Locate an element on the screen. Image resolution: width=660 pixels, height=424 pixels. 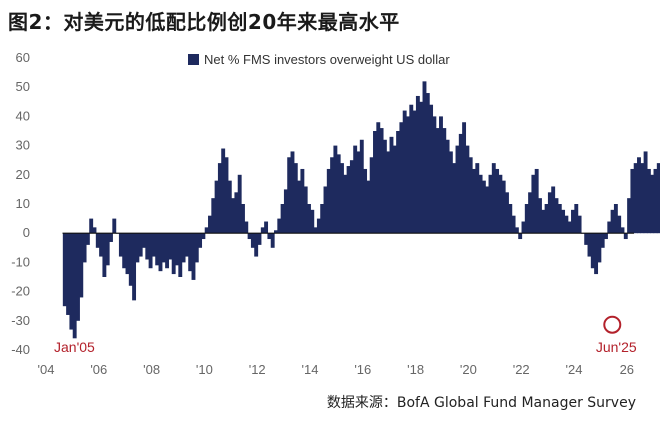
legend: Net % FMS investors overweight US dollar is located at coordinates (319, 59).